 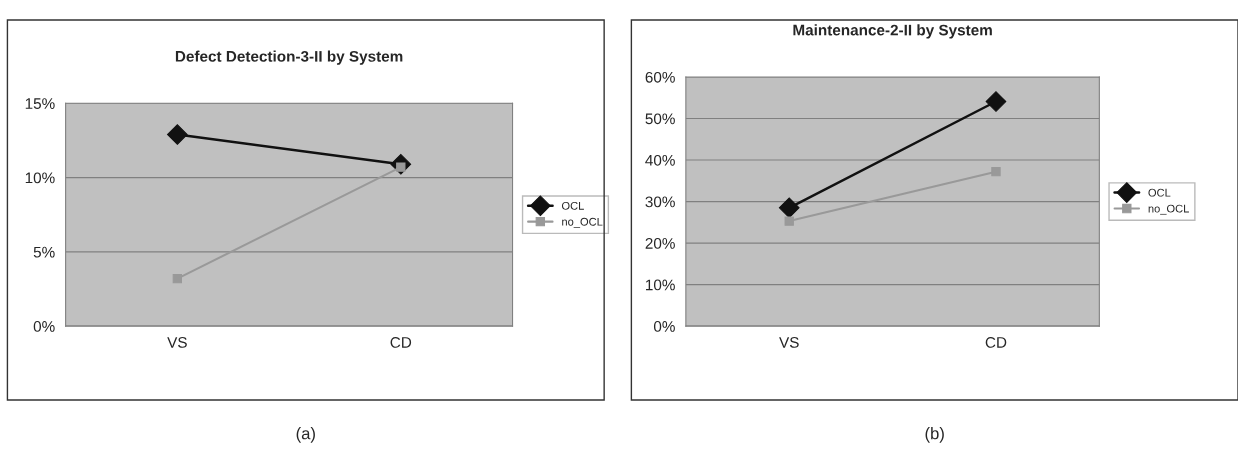 What do you see at coordinates (892, 31) in the screenshot?
I see `chart-title: Maintenance-2-II by System` at bounding box center [892, 31].